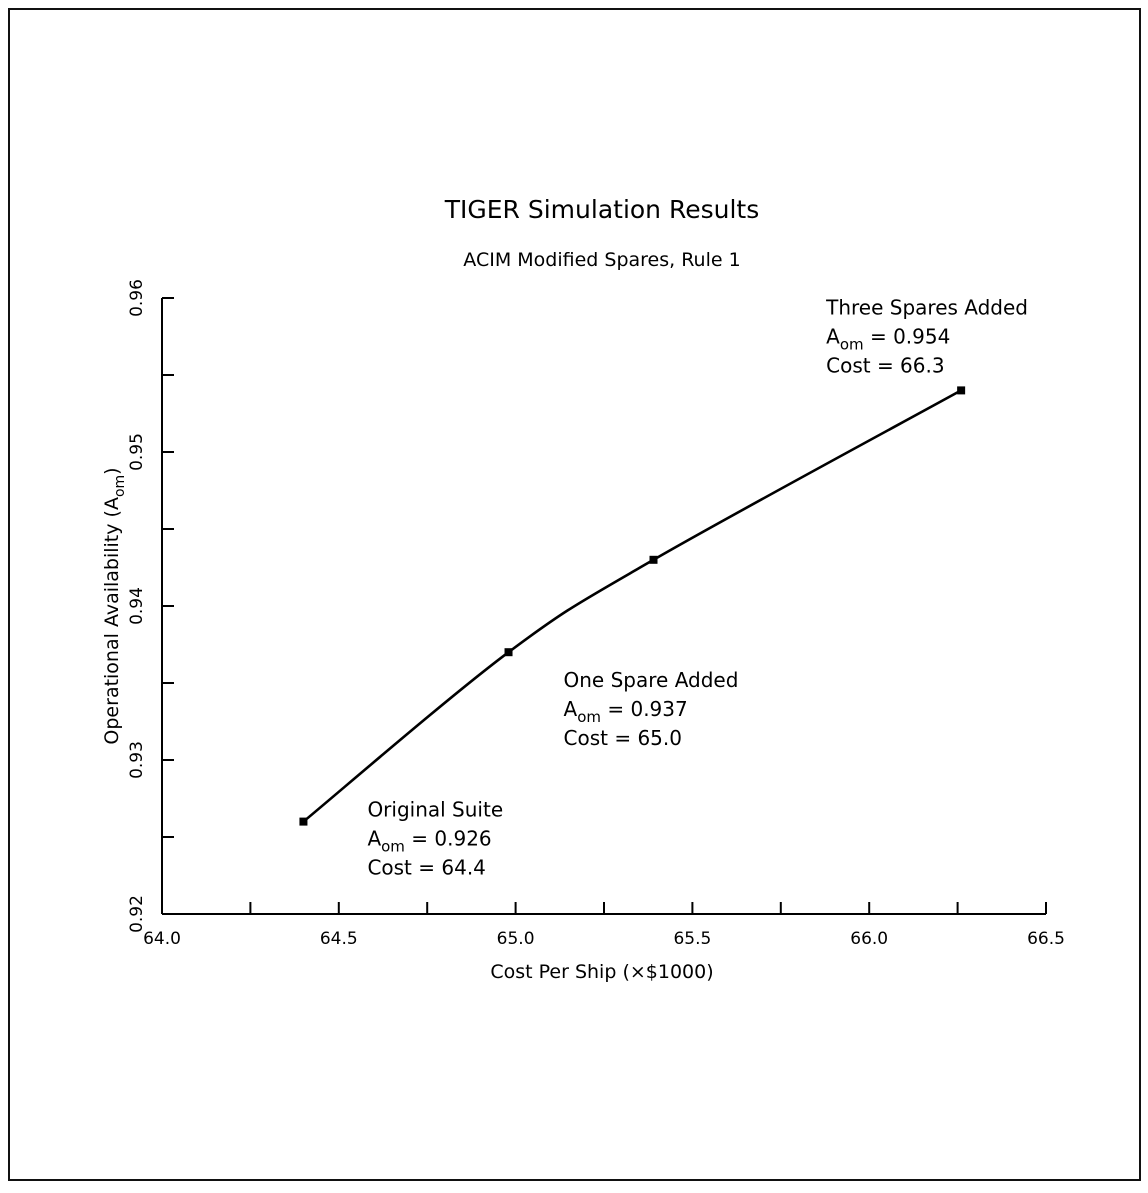 This screenshot has height=1193, width=1148. What do you see at coordinates (651, 680) in the screenshot?
I see `annotation-title: One Spare Added` at bounding box center [651, 680].